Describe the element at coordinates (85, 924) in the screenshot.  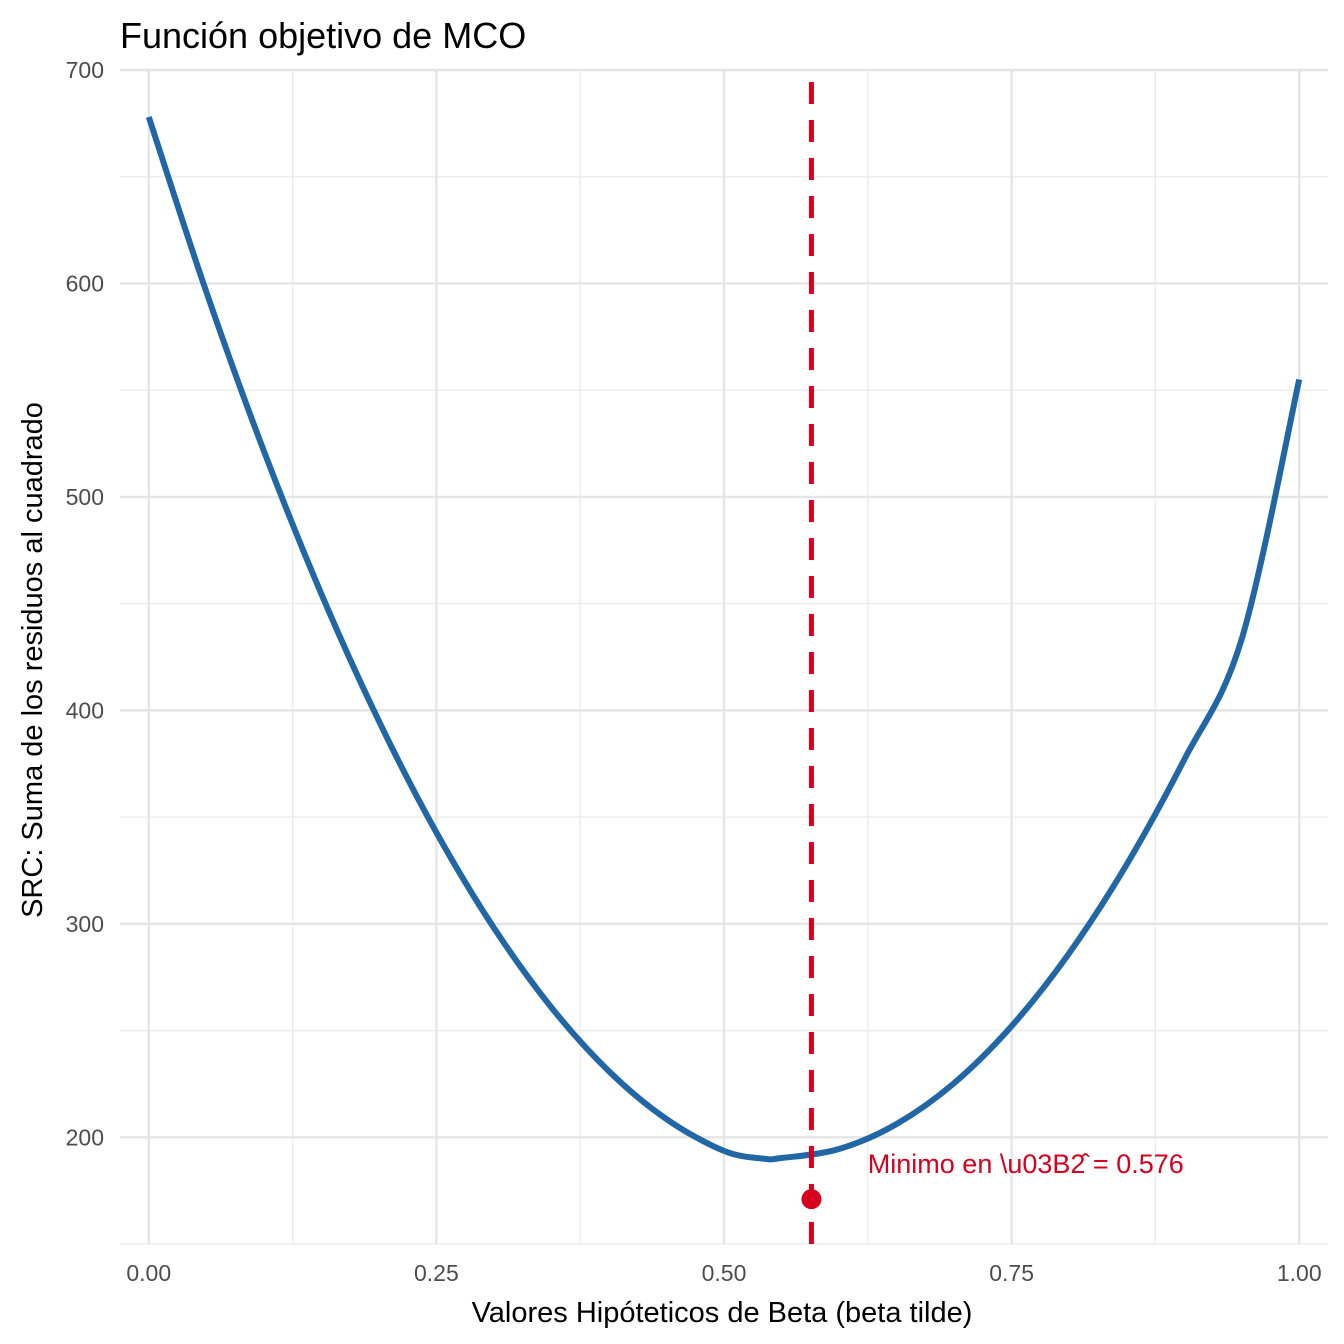
I see `y-tick-label: 300` at that location.